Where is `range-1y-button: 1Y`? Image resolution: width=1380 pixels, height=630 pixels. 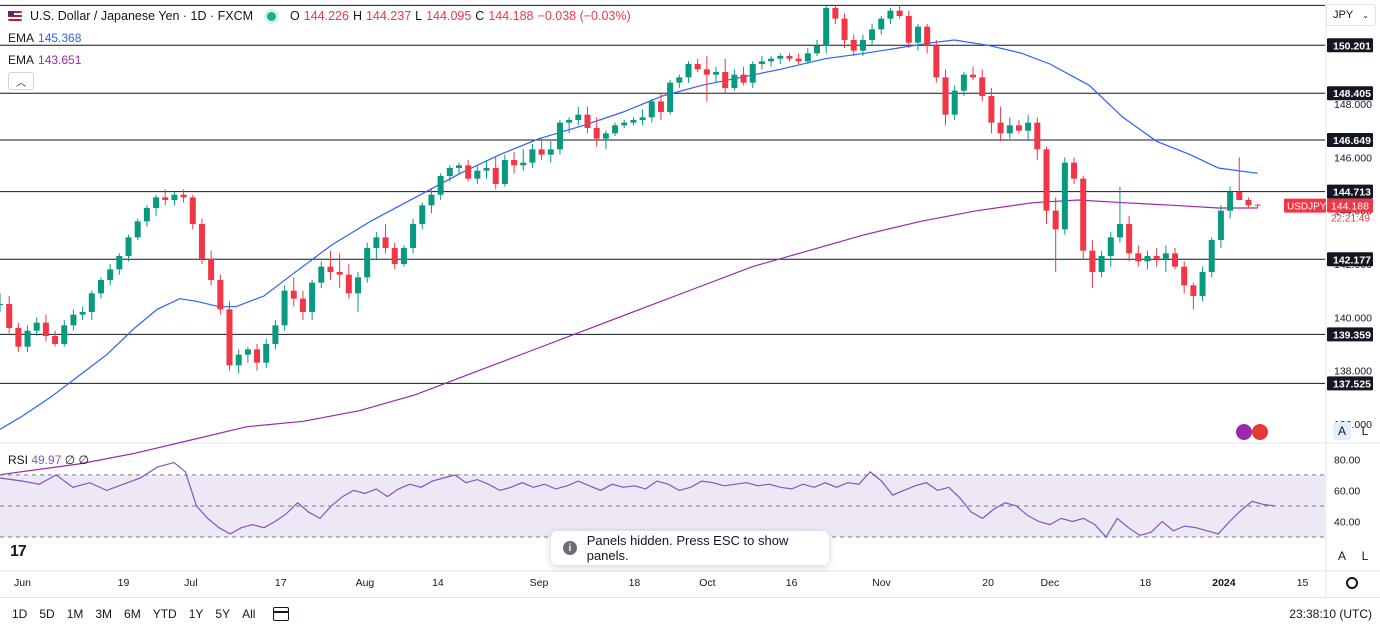
range-1y-button: 1Y is located at coordinates (196, 614).